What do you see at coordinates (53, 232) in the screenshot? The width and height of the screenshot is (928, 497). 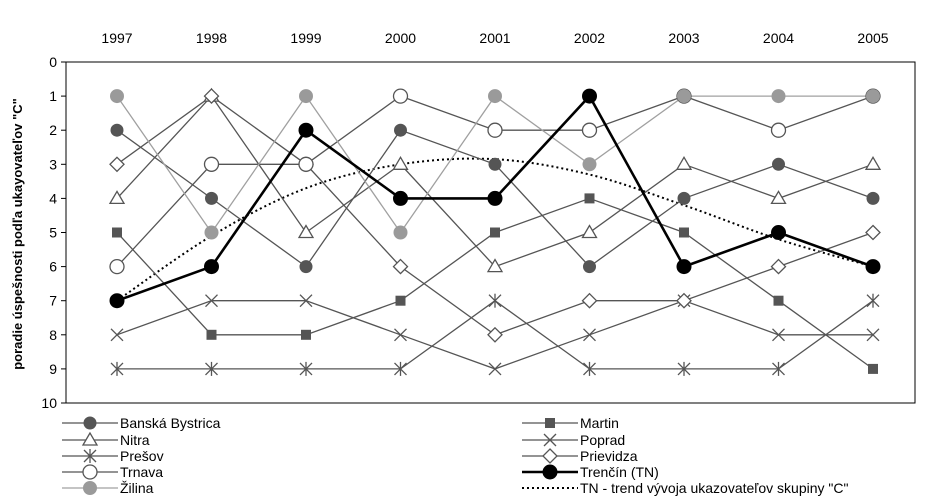 I see `y-axis-ticks: 0 1 2 3 4 5 6 7 8 9 10` at bounding box center [53, 232].